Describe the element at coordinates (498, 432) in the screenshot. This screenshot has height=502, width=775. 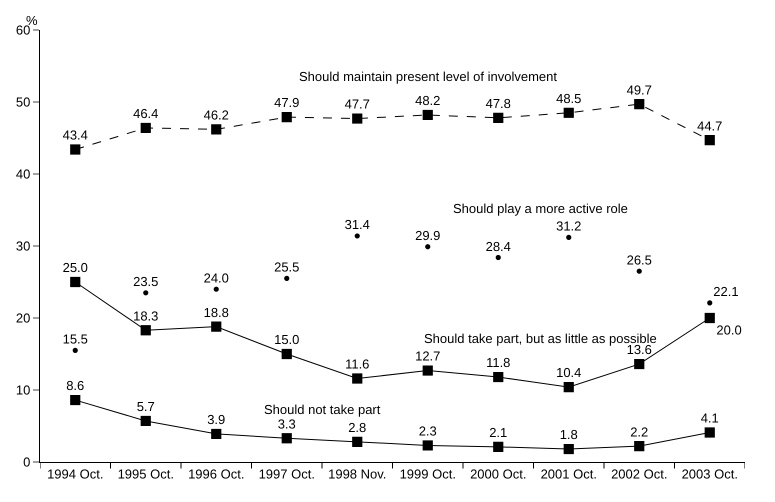
I see `data-label: 2.1` at that location.